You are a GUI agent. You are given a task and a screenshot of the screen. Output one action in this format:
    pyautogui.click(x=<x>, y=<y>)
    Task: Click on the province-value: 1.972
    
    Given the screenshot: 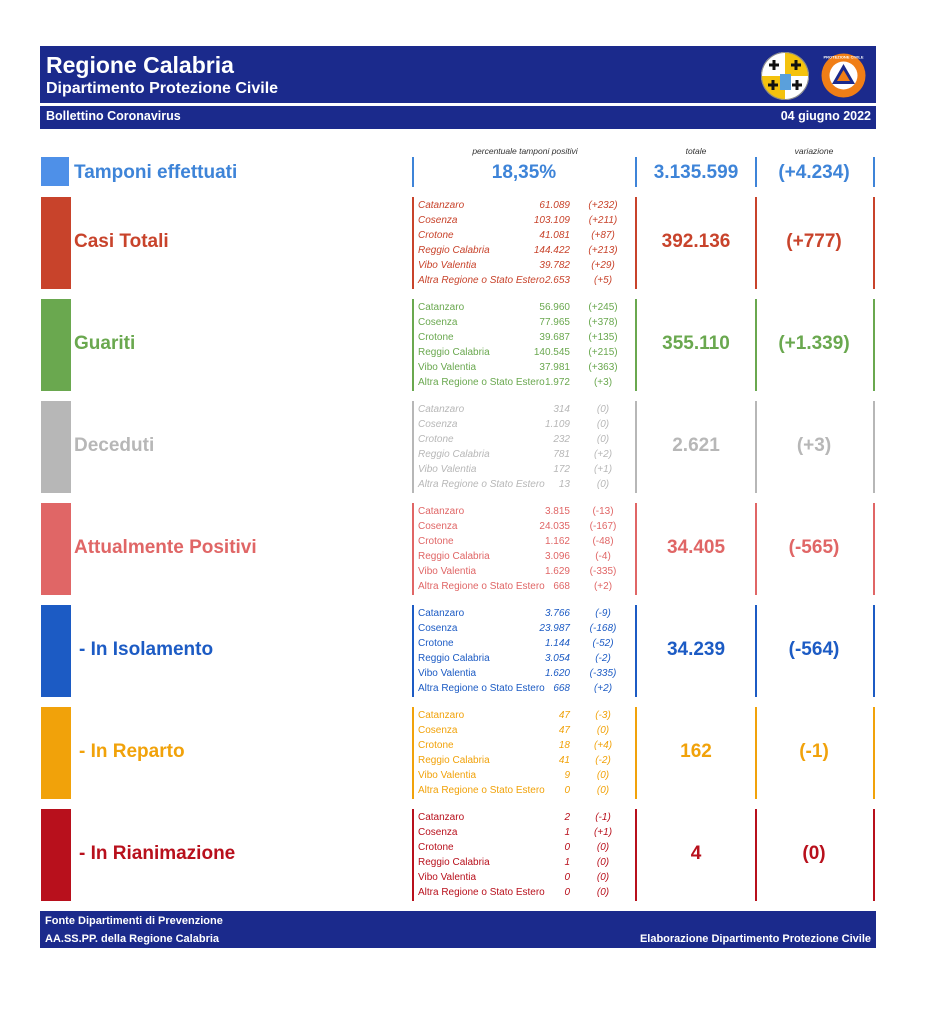 What is the action you would take?
    pyautogui.click(x=557, y=382)
    